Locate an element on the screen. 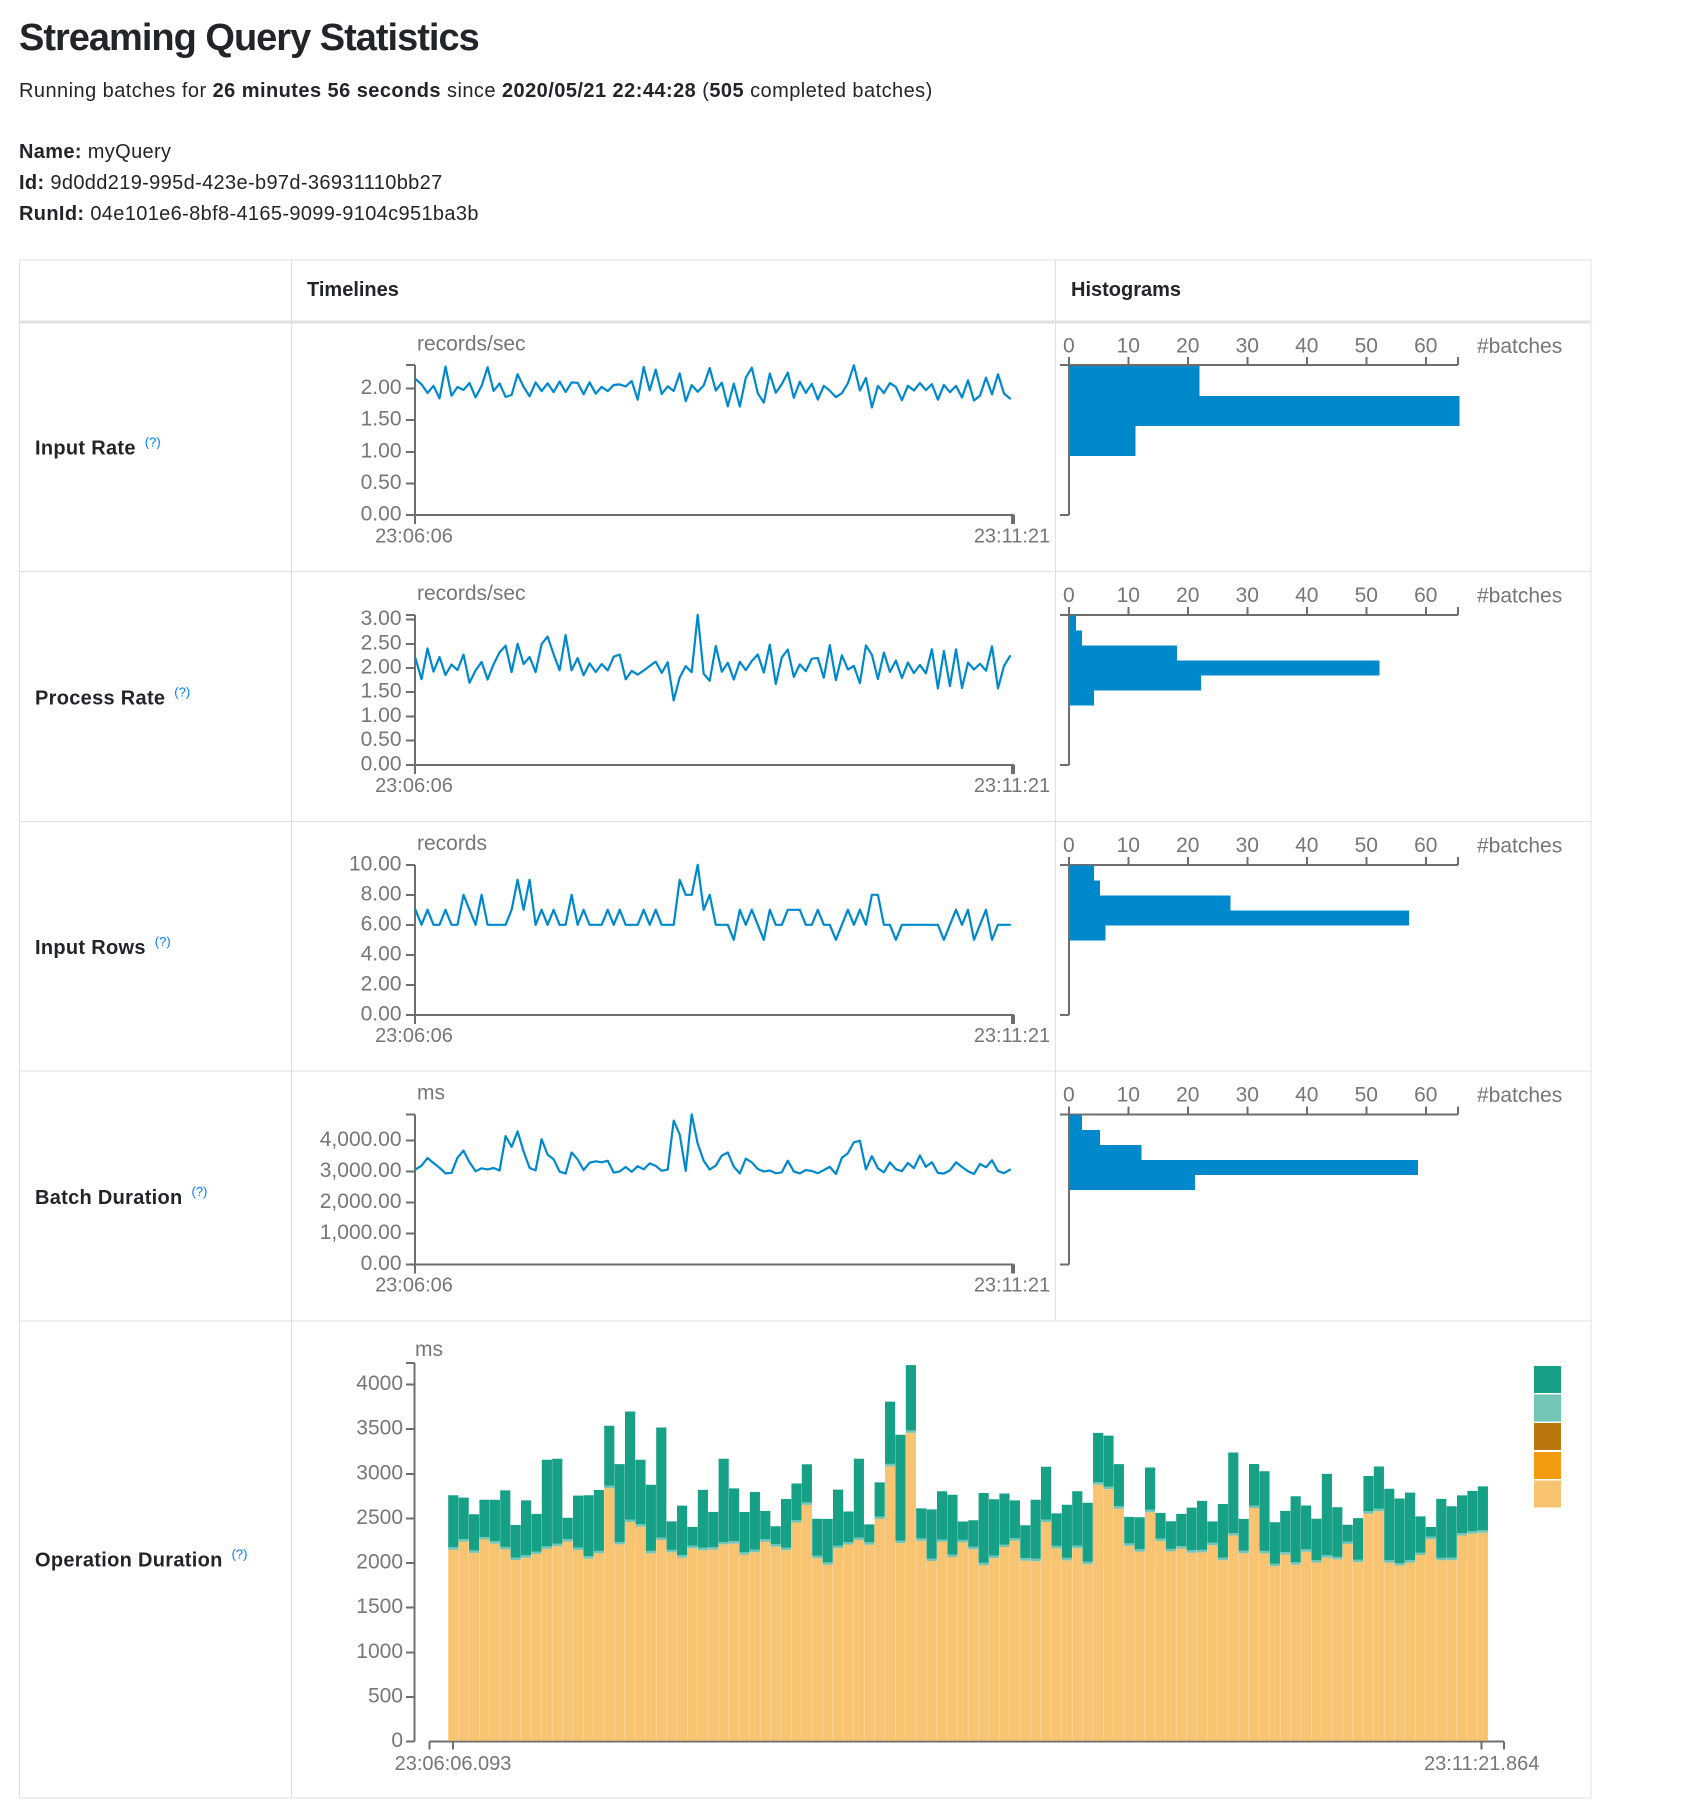 The height and width of the screenshot is (1820, 1693). svg-text: 500 is located at coordinates (385, 1696).